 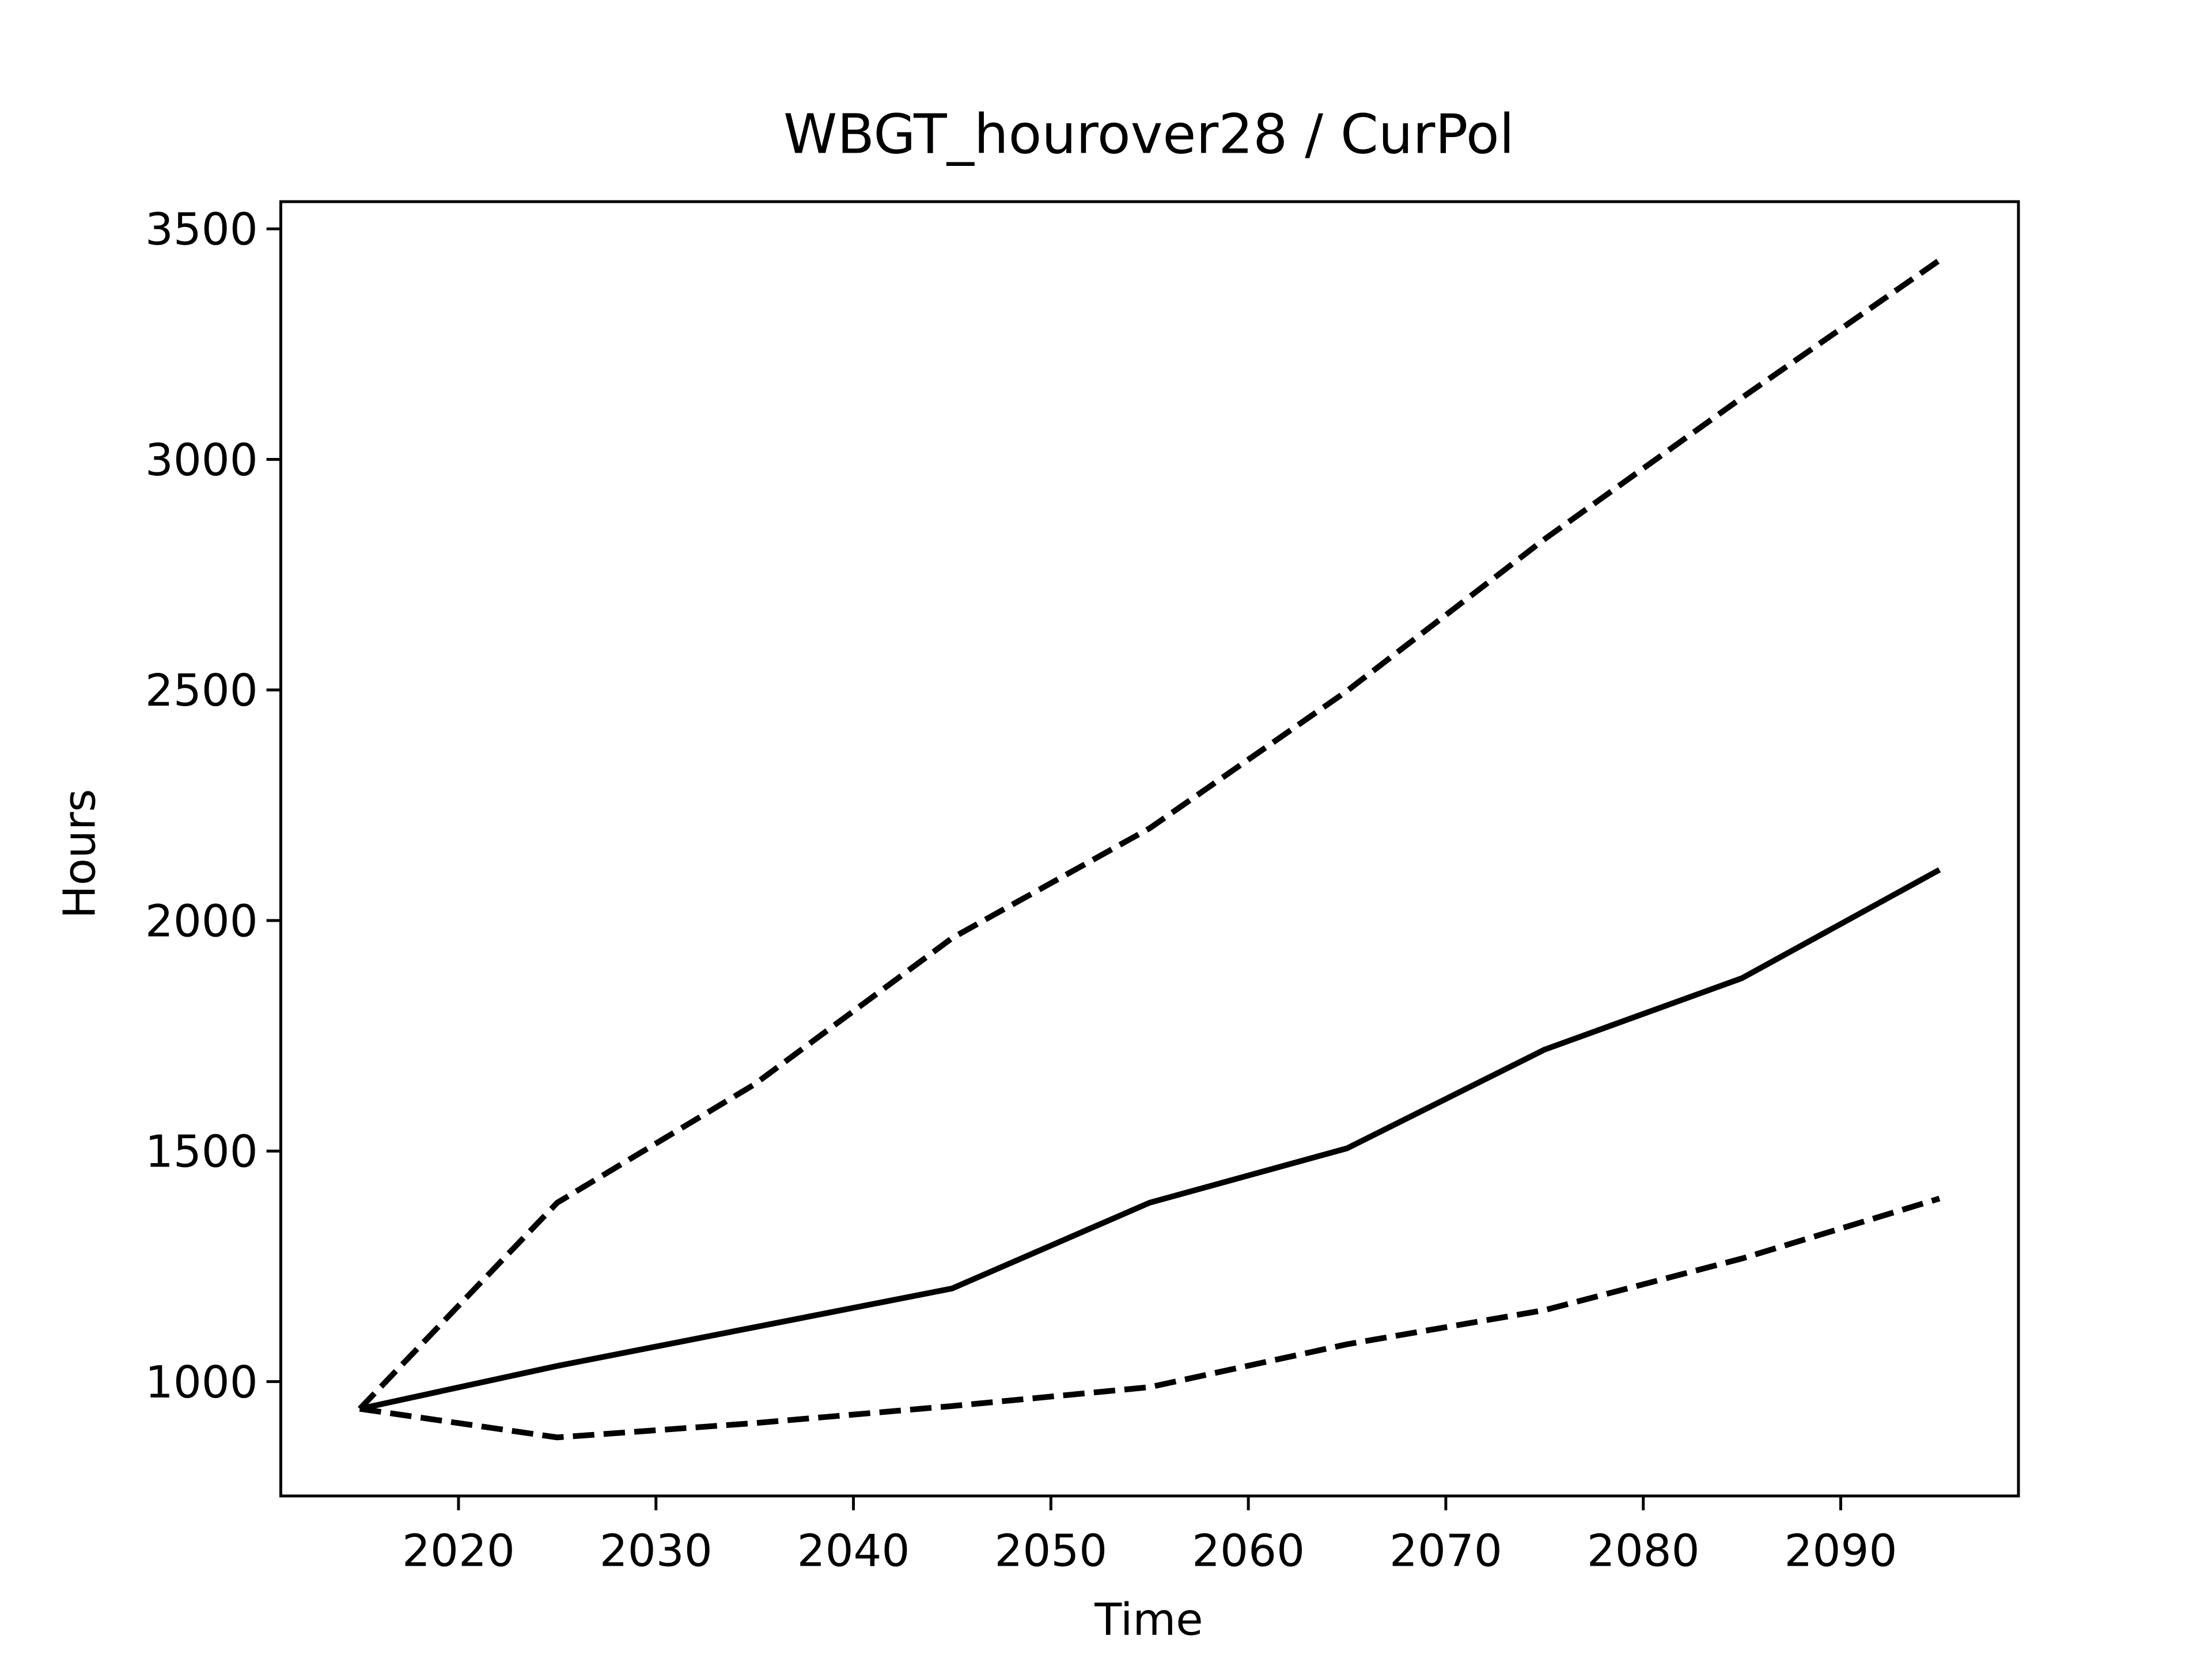 I want to click on y-tick-label: 2500, so click(x=201, y=691).